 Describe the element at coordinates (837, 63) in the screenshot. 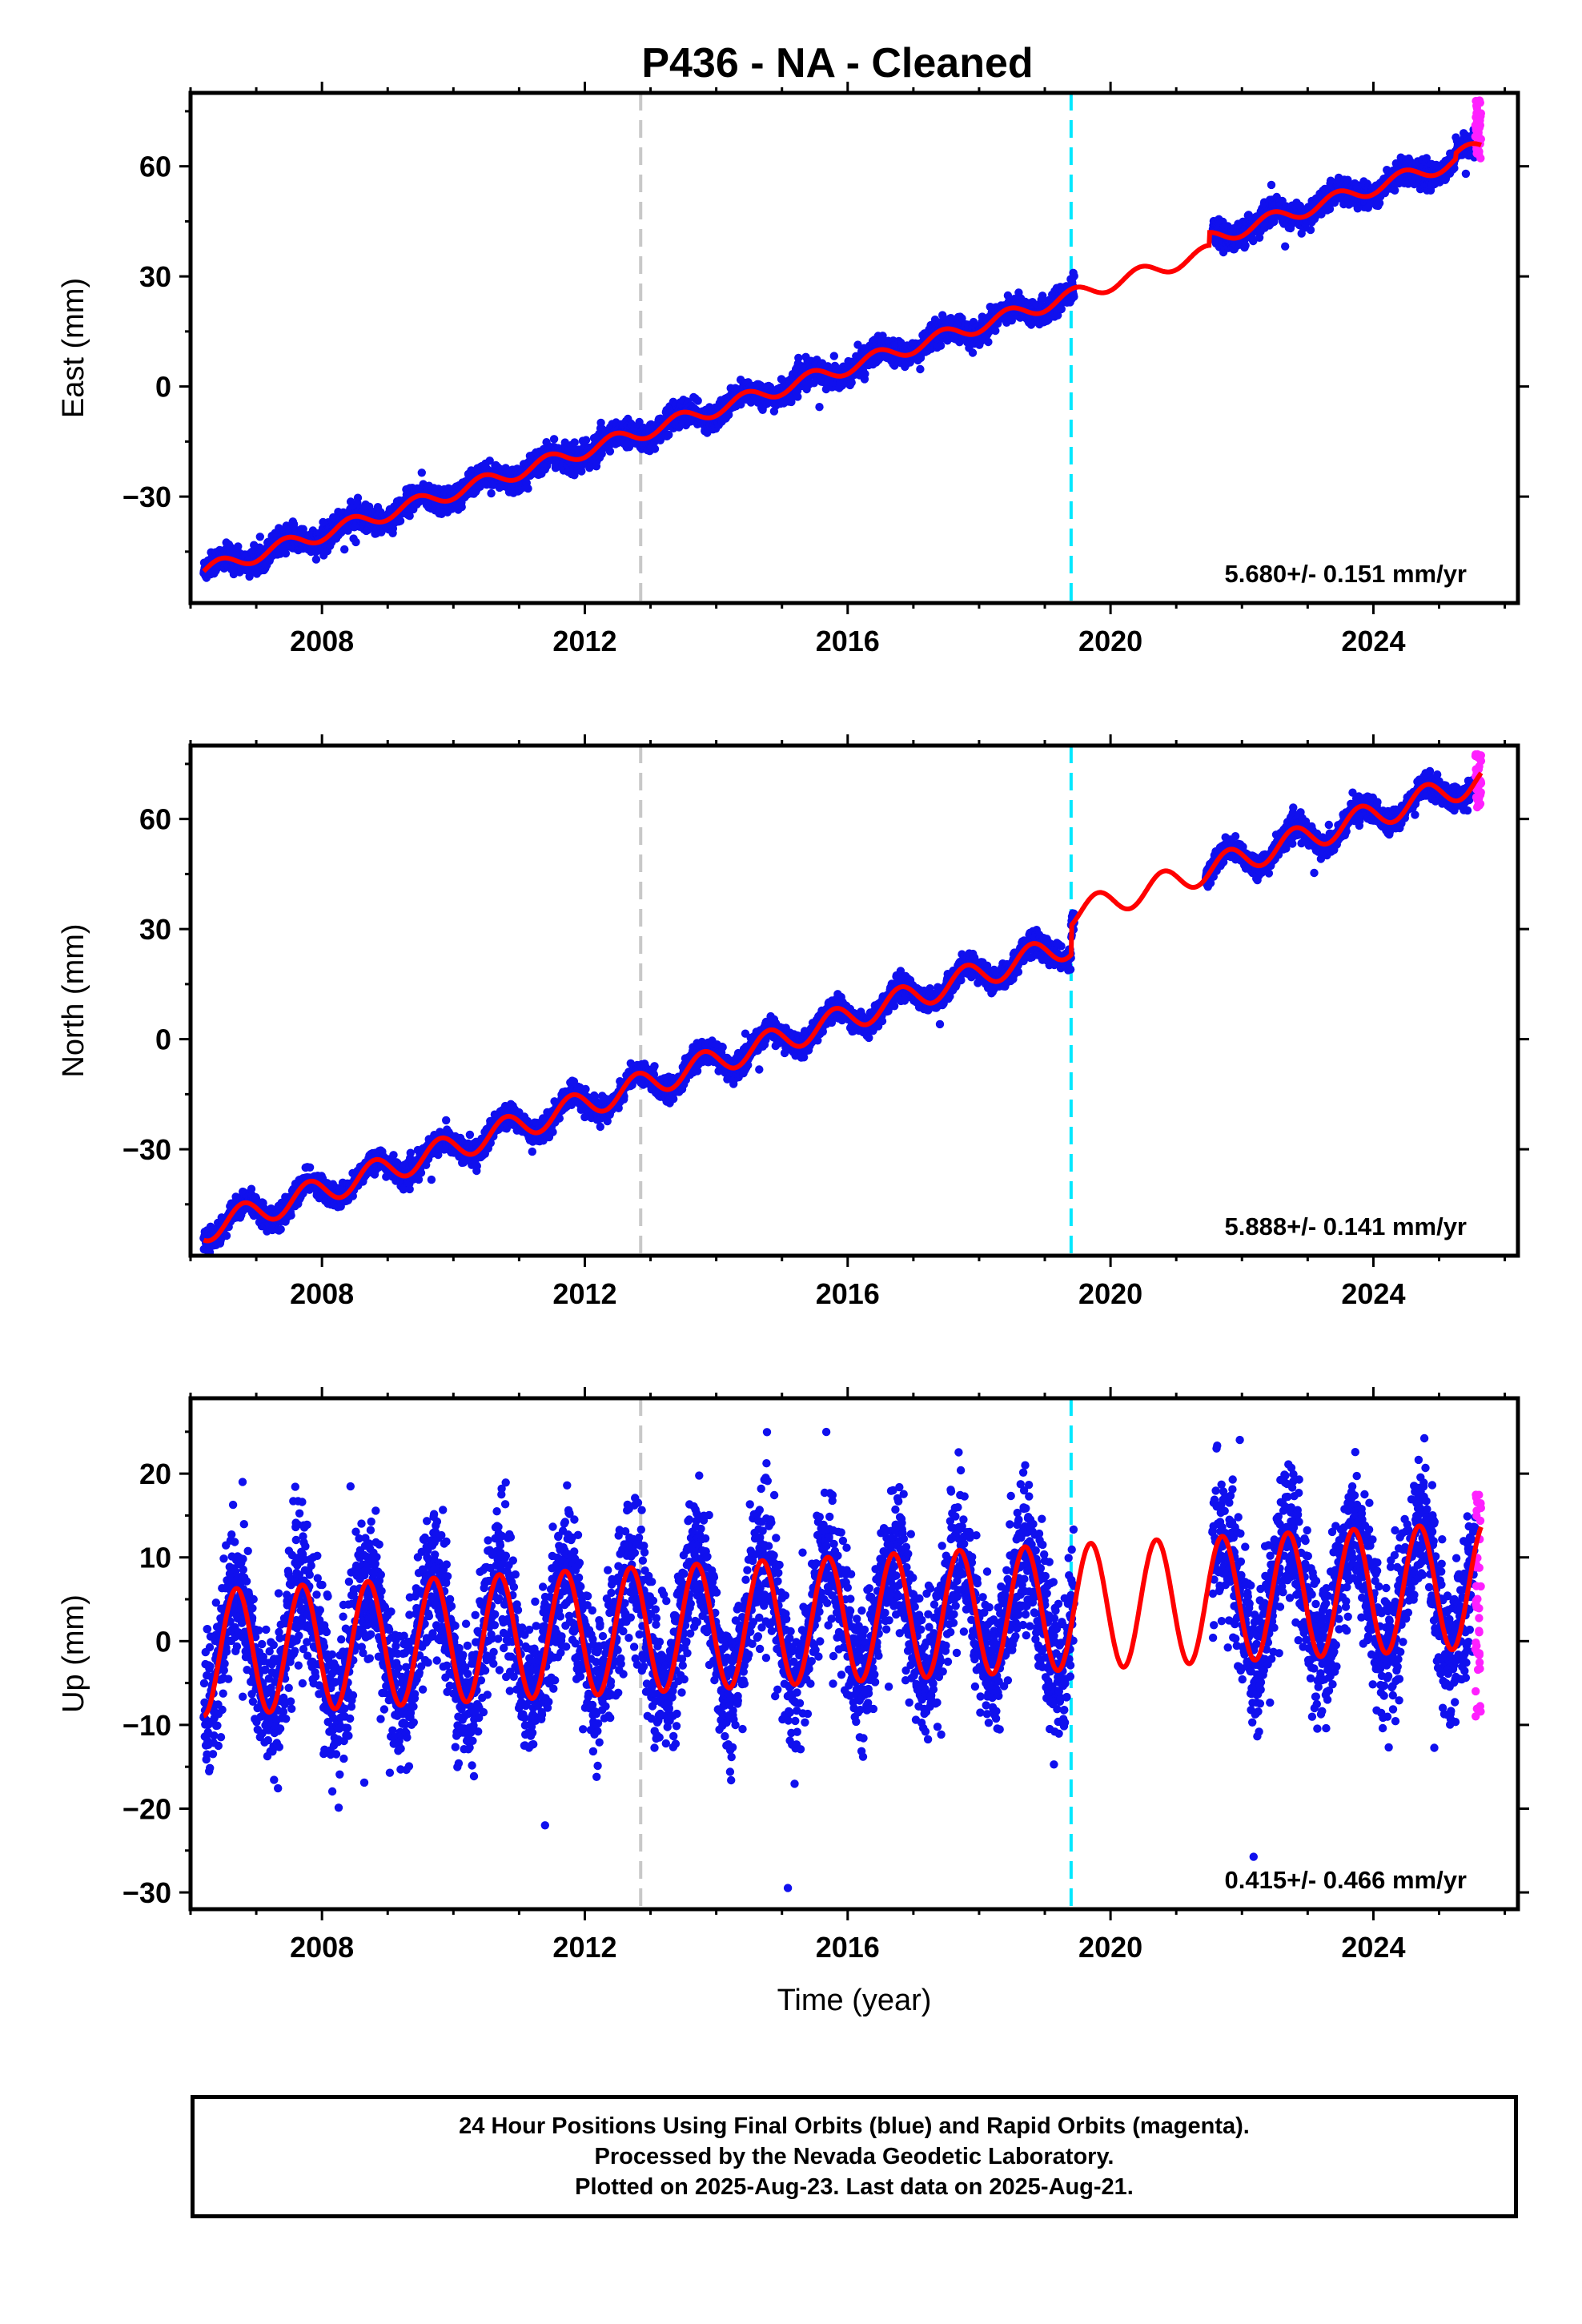

I see `page-title: P436 - NA - Cleaned` at that location.